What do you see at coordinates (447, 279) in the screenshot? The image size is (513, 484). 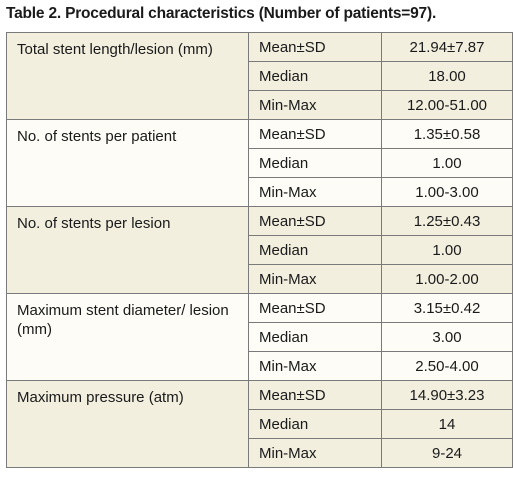 I see `stat-value: 1.00-2.00` at bounding box center [447, 279].